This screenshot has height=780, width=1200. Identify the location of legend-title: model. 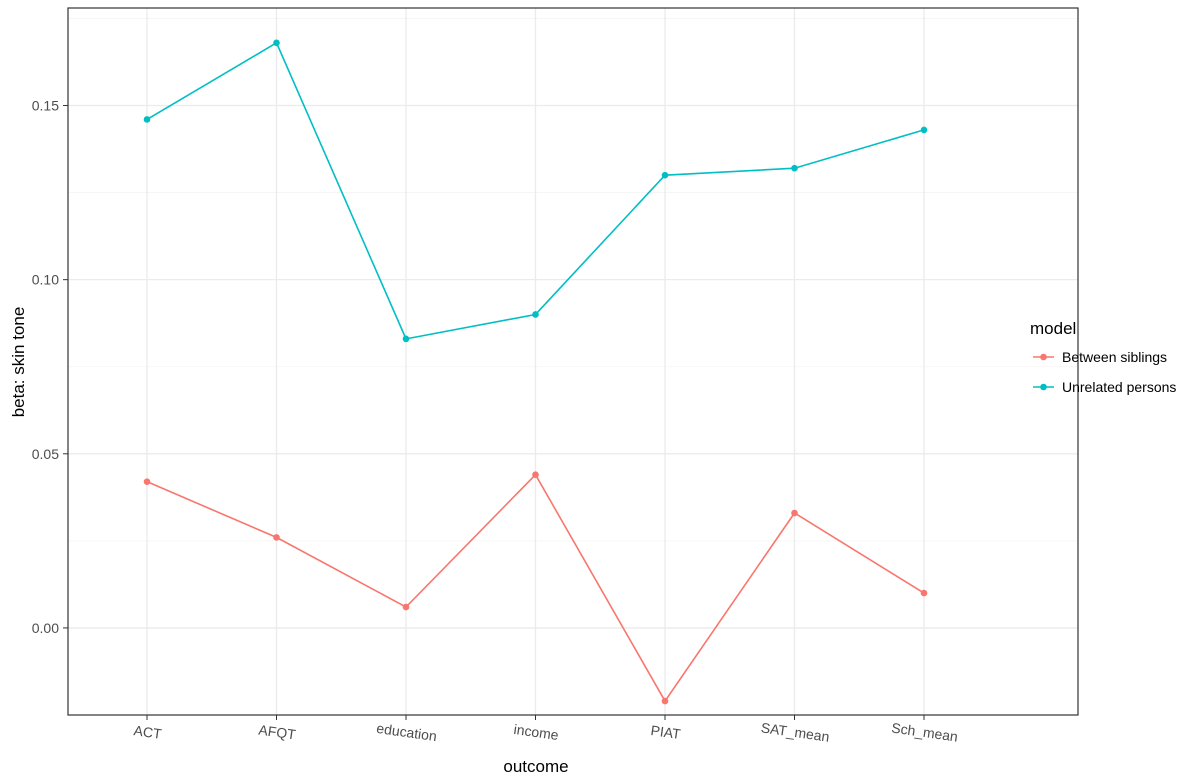
(1053, 328).